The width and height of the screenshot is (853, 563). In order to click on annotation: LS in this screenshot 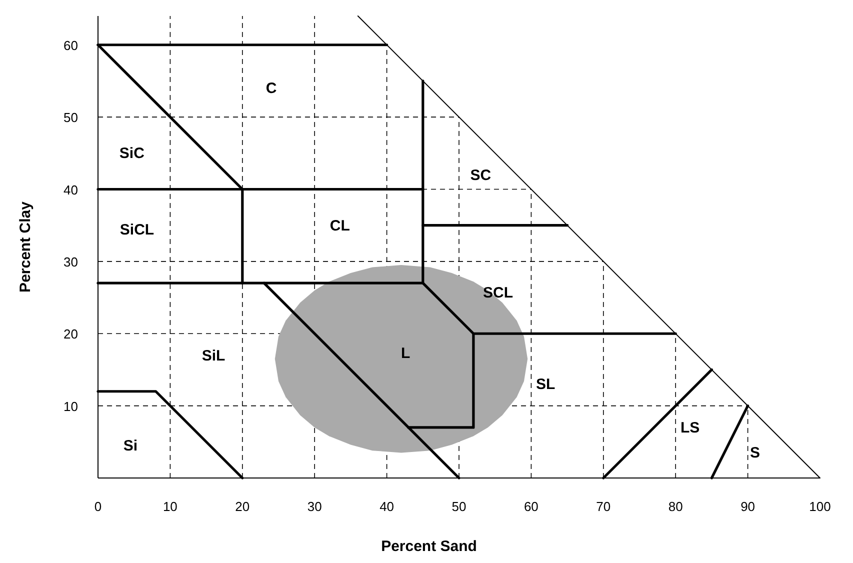, I will do `click(690, 427)`.